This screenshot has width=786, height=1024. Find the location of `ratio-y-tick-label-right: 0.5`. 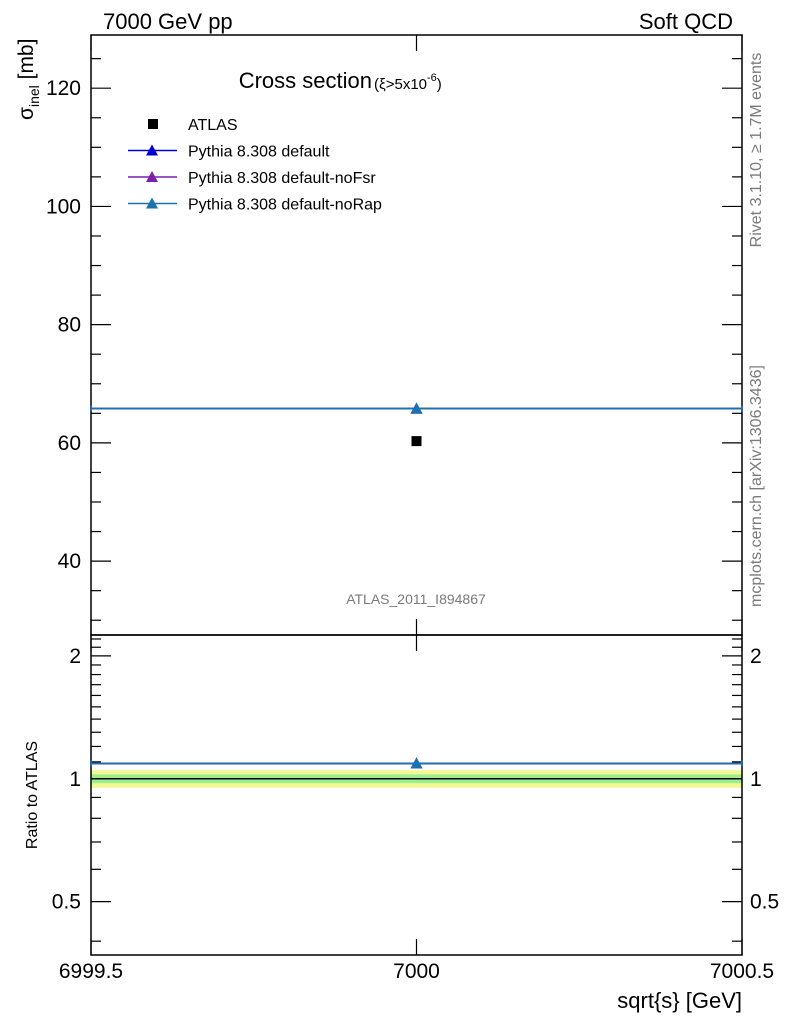

ratio-y-tick-label-right: 0.5 is located at coordinates (764, 902).